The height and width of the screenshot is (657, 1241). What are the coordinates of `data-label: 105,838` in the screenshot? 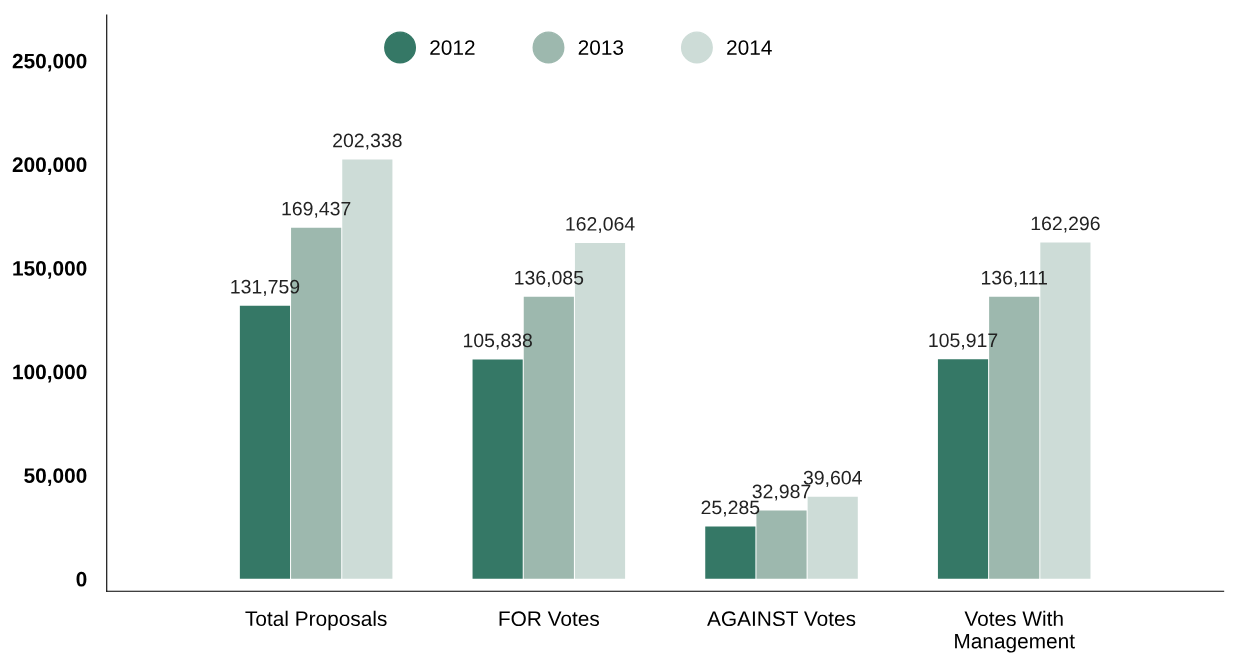 It's located at (497, 341).